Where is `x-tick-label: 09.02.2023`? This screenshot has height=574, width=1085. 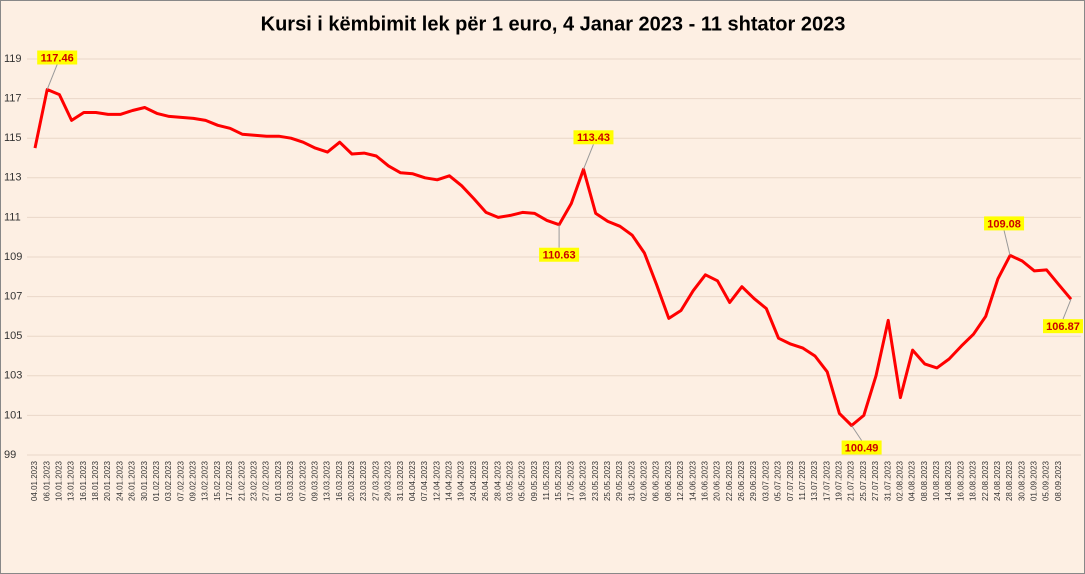
x-tick-label: 09.02.2023 is located at coordinates (193, 480).